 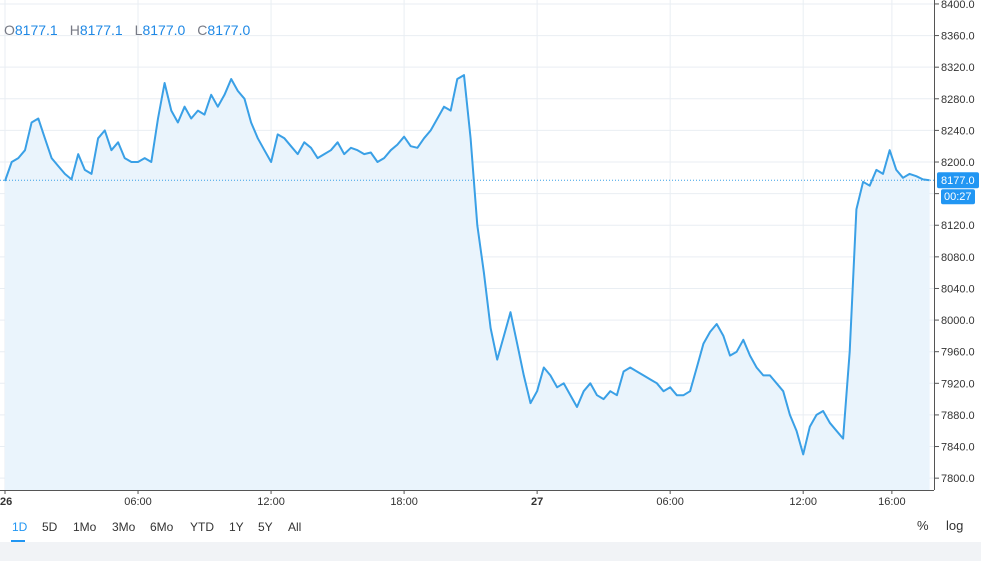 What do you see at coordinates (958, 5) in the screenshot?
I see `price-axis-label: 8400.0` at bounding box center [958, 5].